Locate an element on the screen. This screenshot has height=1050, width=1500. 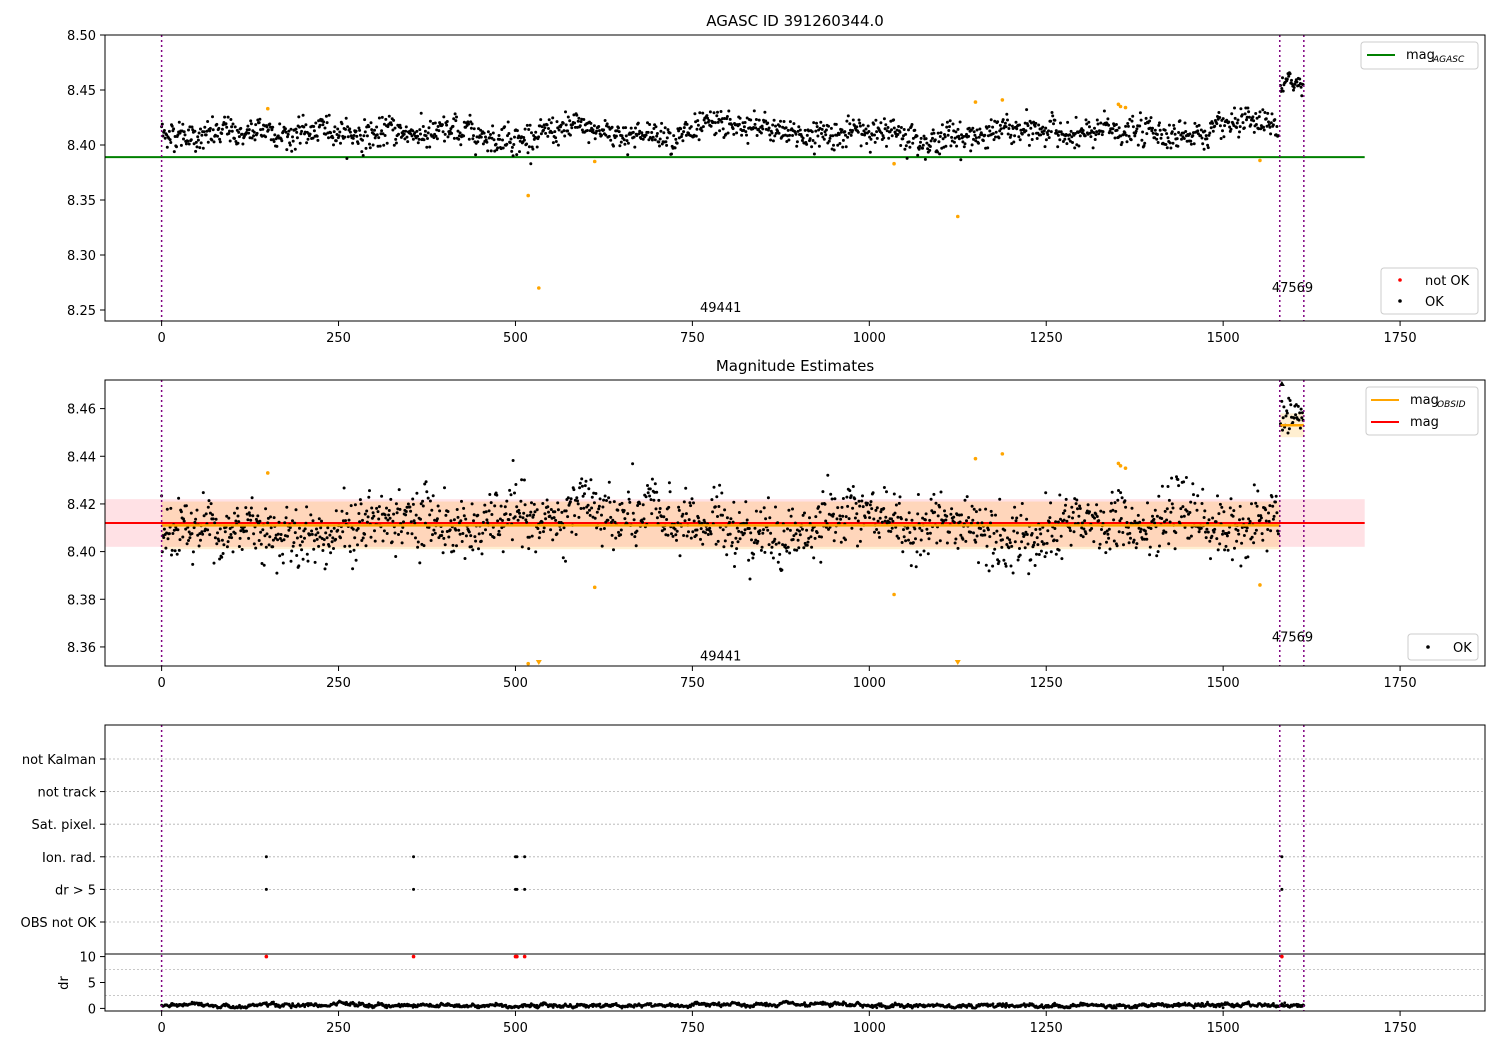
dr-point is located at coordinates (266, 1003).